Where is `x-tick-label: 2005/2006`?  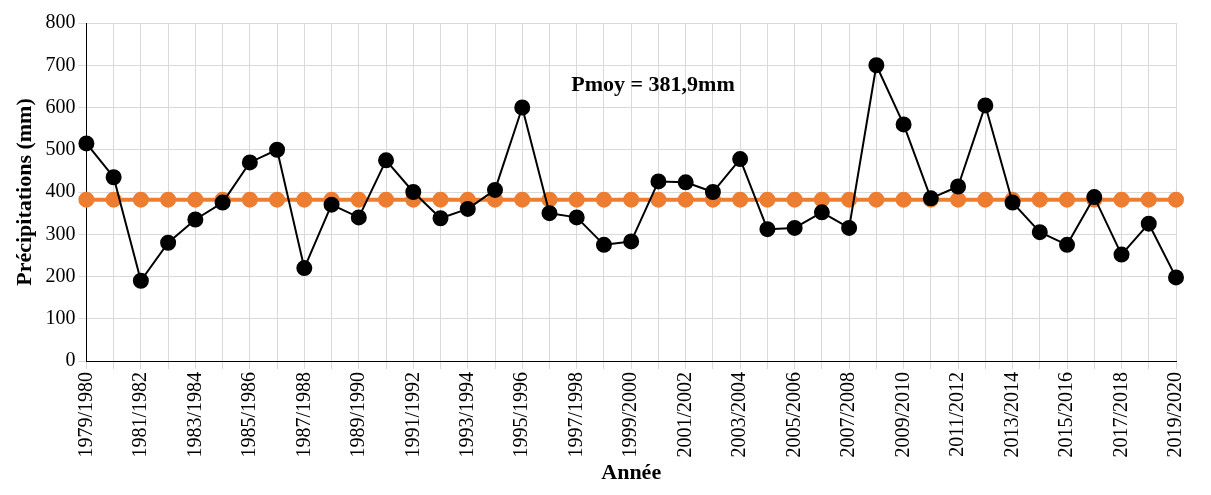 x-tick-label: 2005/2006 is located at coordinates (792, 415).